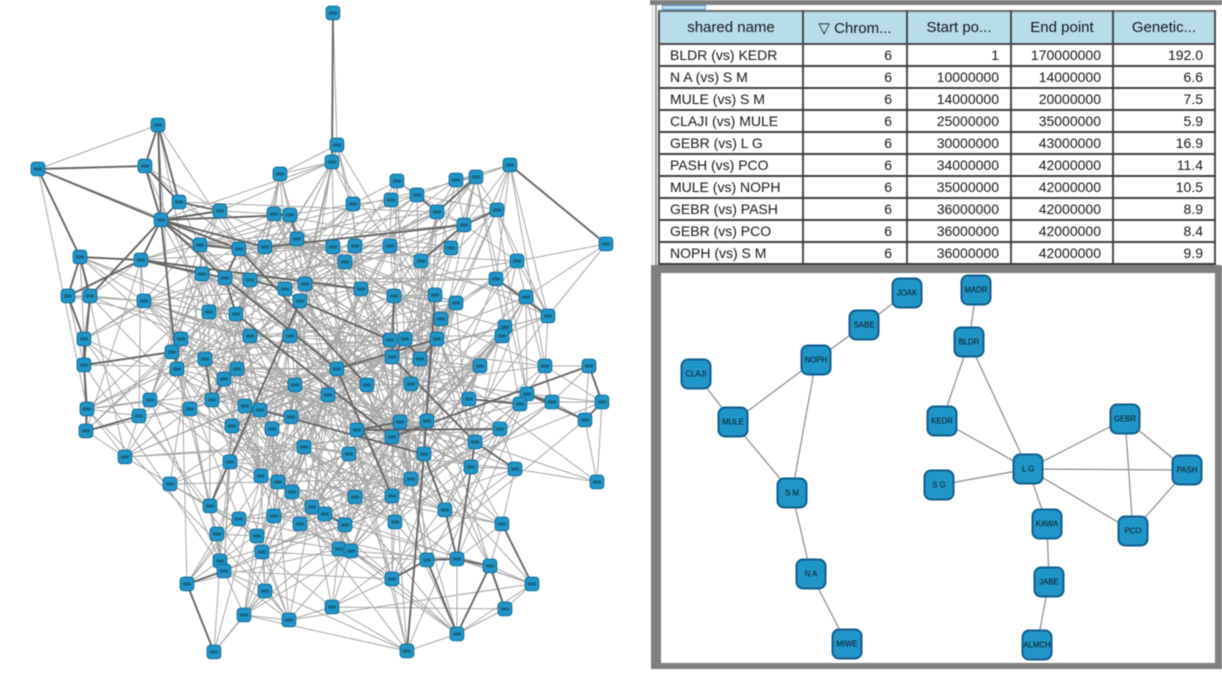  I want to click on svg-text: MIWE, so click(846, 644).